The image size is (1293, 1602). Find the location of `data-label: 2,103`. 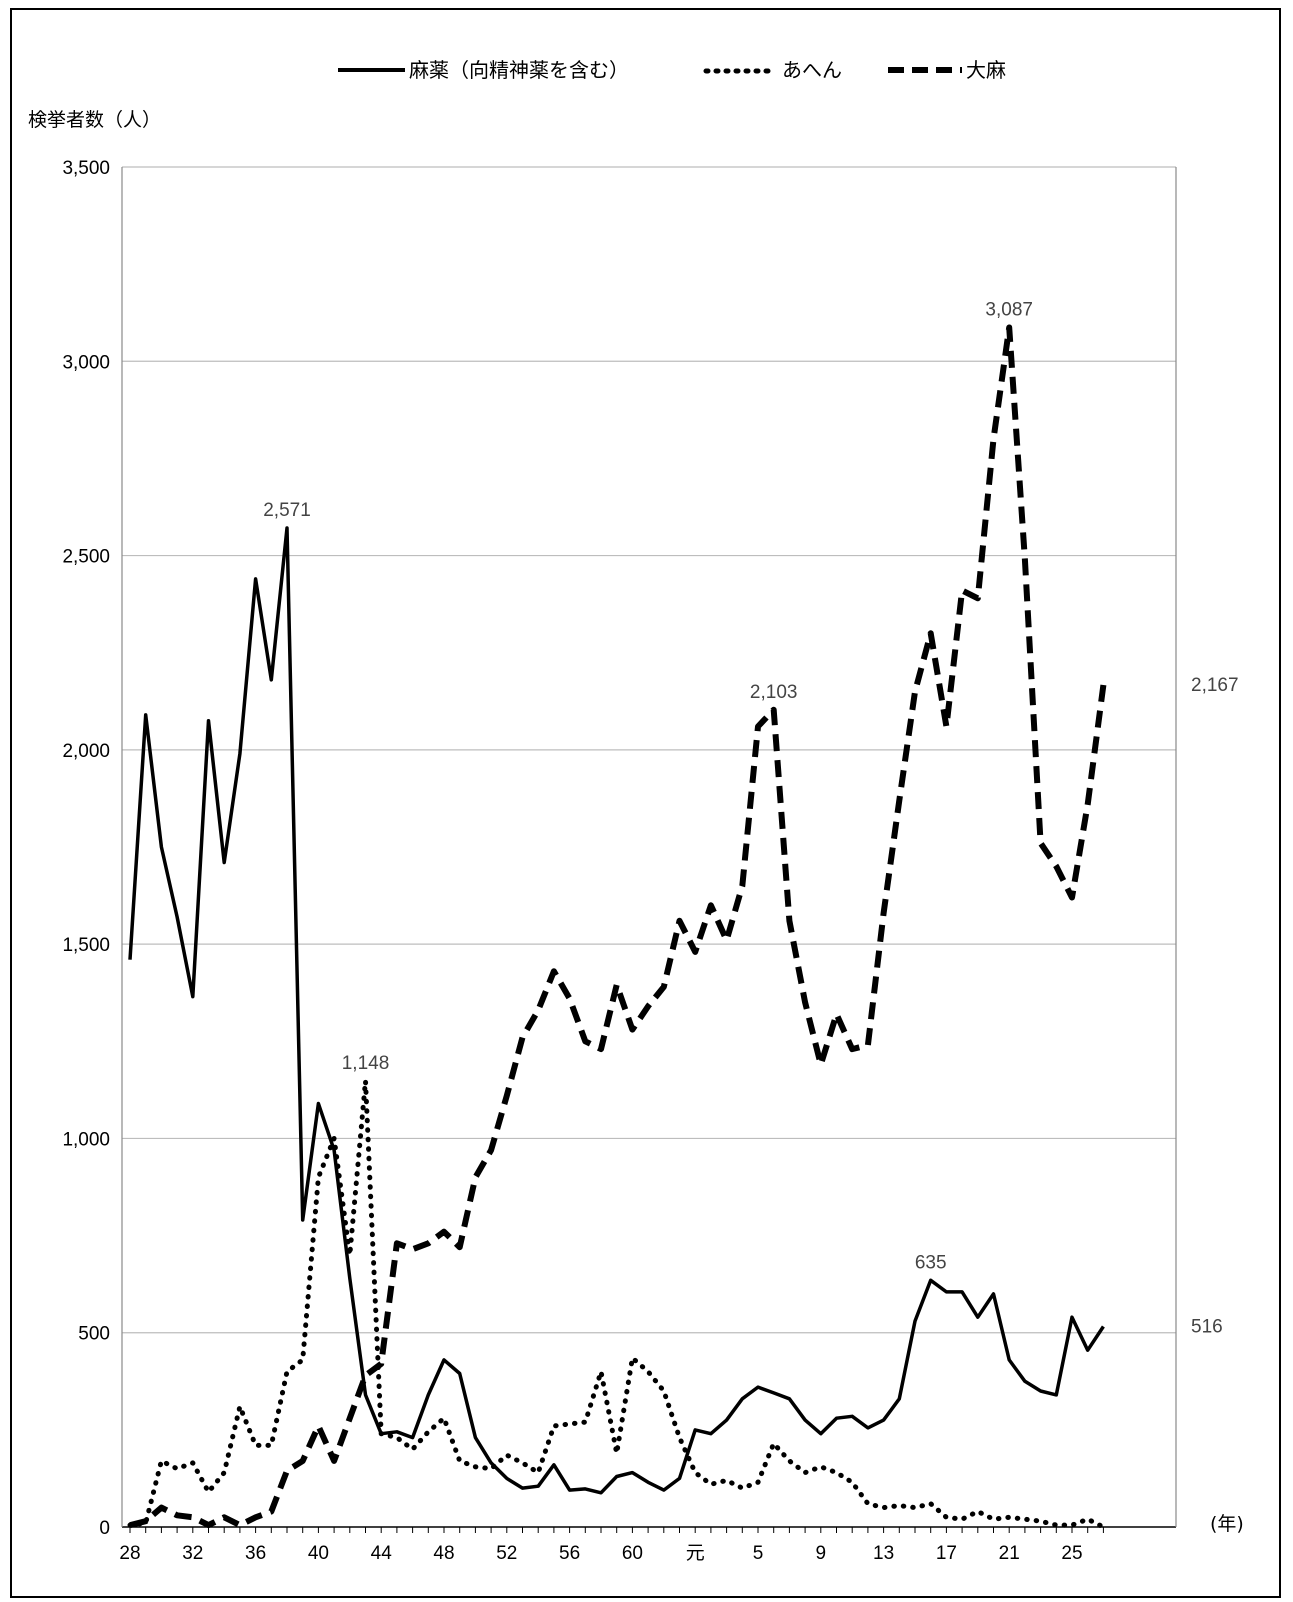

data-label: 2,103 is located at coordinates (774, 692).